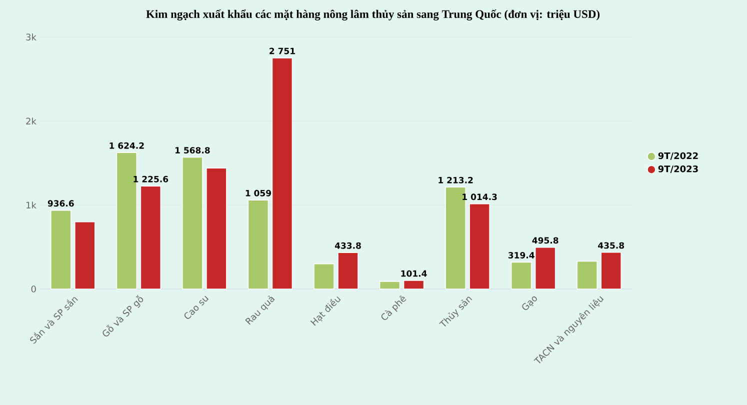 Image resolution: width=747 pixels, height=405 pixels. I want to click on data-label: 2 751, so click(282, 51).